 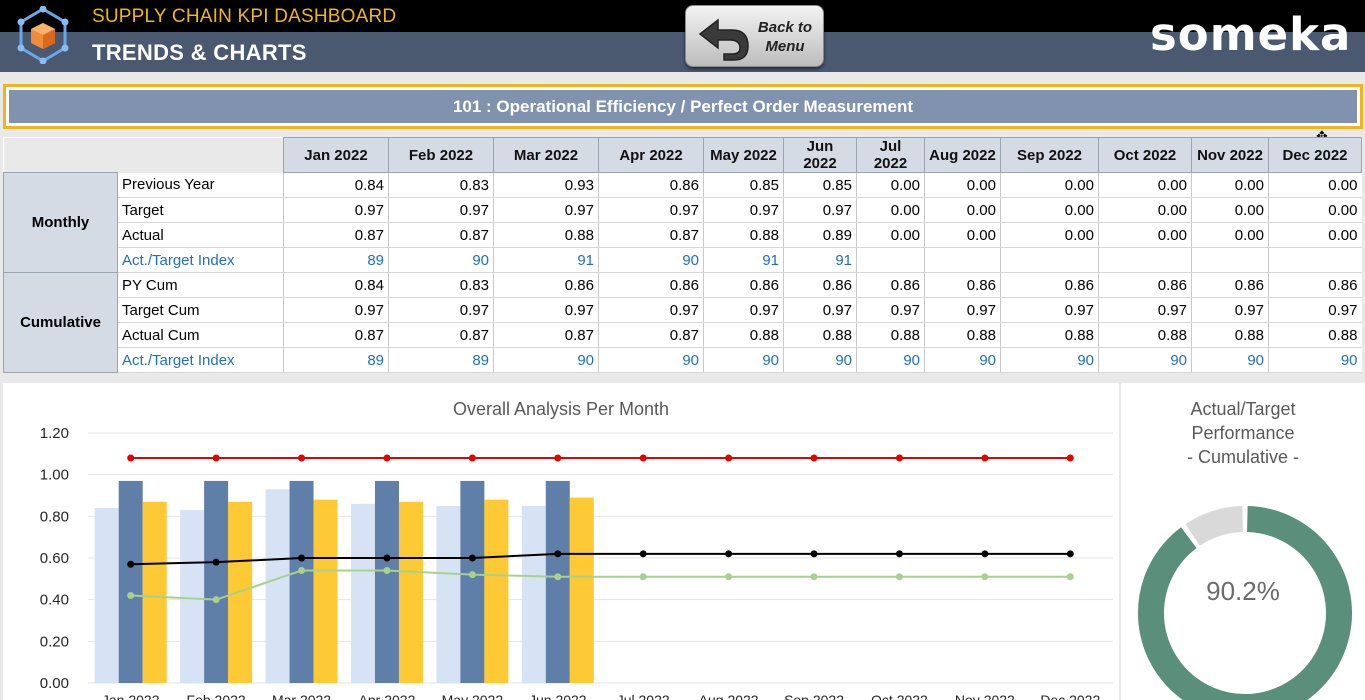 I want to click on month-header: Apr 2022, so click(x=651, y=155).